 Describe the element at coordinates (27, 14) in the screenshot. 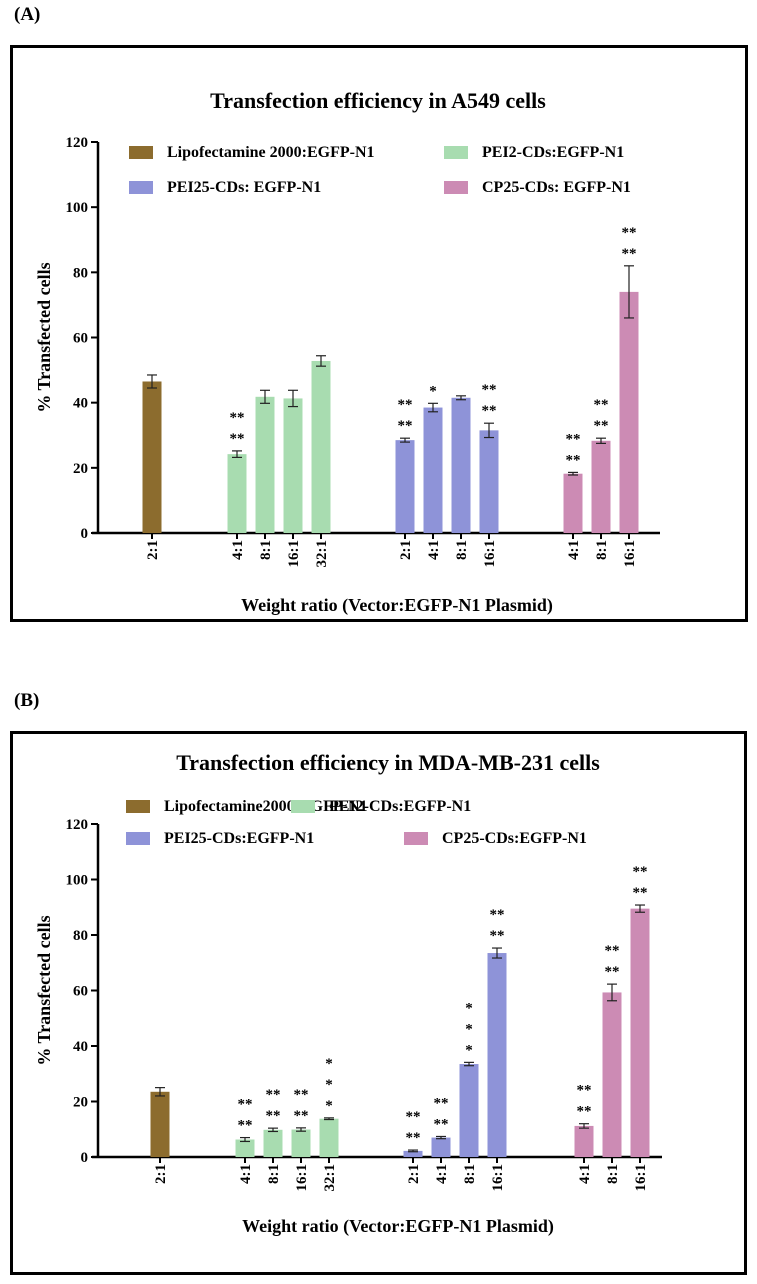

I see `panel-a-label: (A)` at that location.